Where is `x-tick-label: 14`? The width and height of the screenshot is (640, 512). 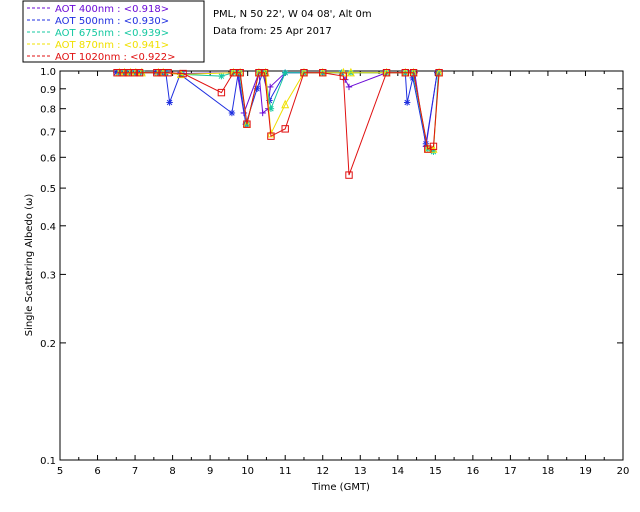
x-tick-label: 14 is located at coordinates (397, 471).